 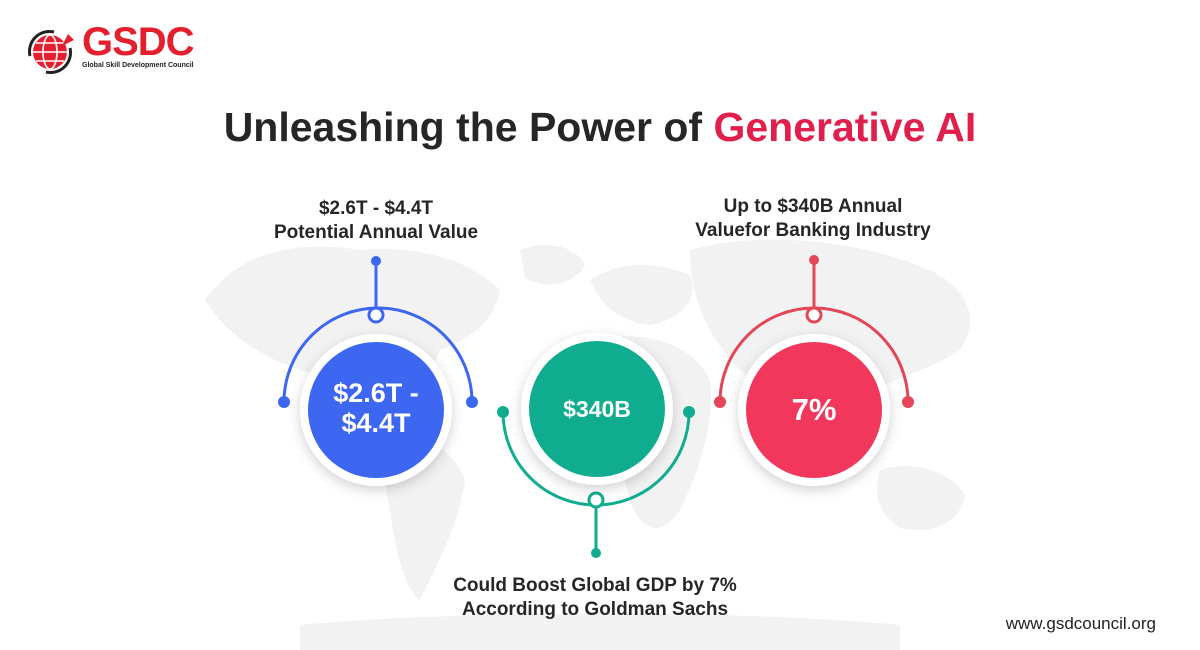 What do you see at coordinates (468, 127) in the screenshot?
I see `title-prefix: Unleashing the Power of` at bounding box center [468, 127].